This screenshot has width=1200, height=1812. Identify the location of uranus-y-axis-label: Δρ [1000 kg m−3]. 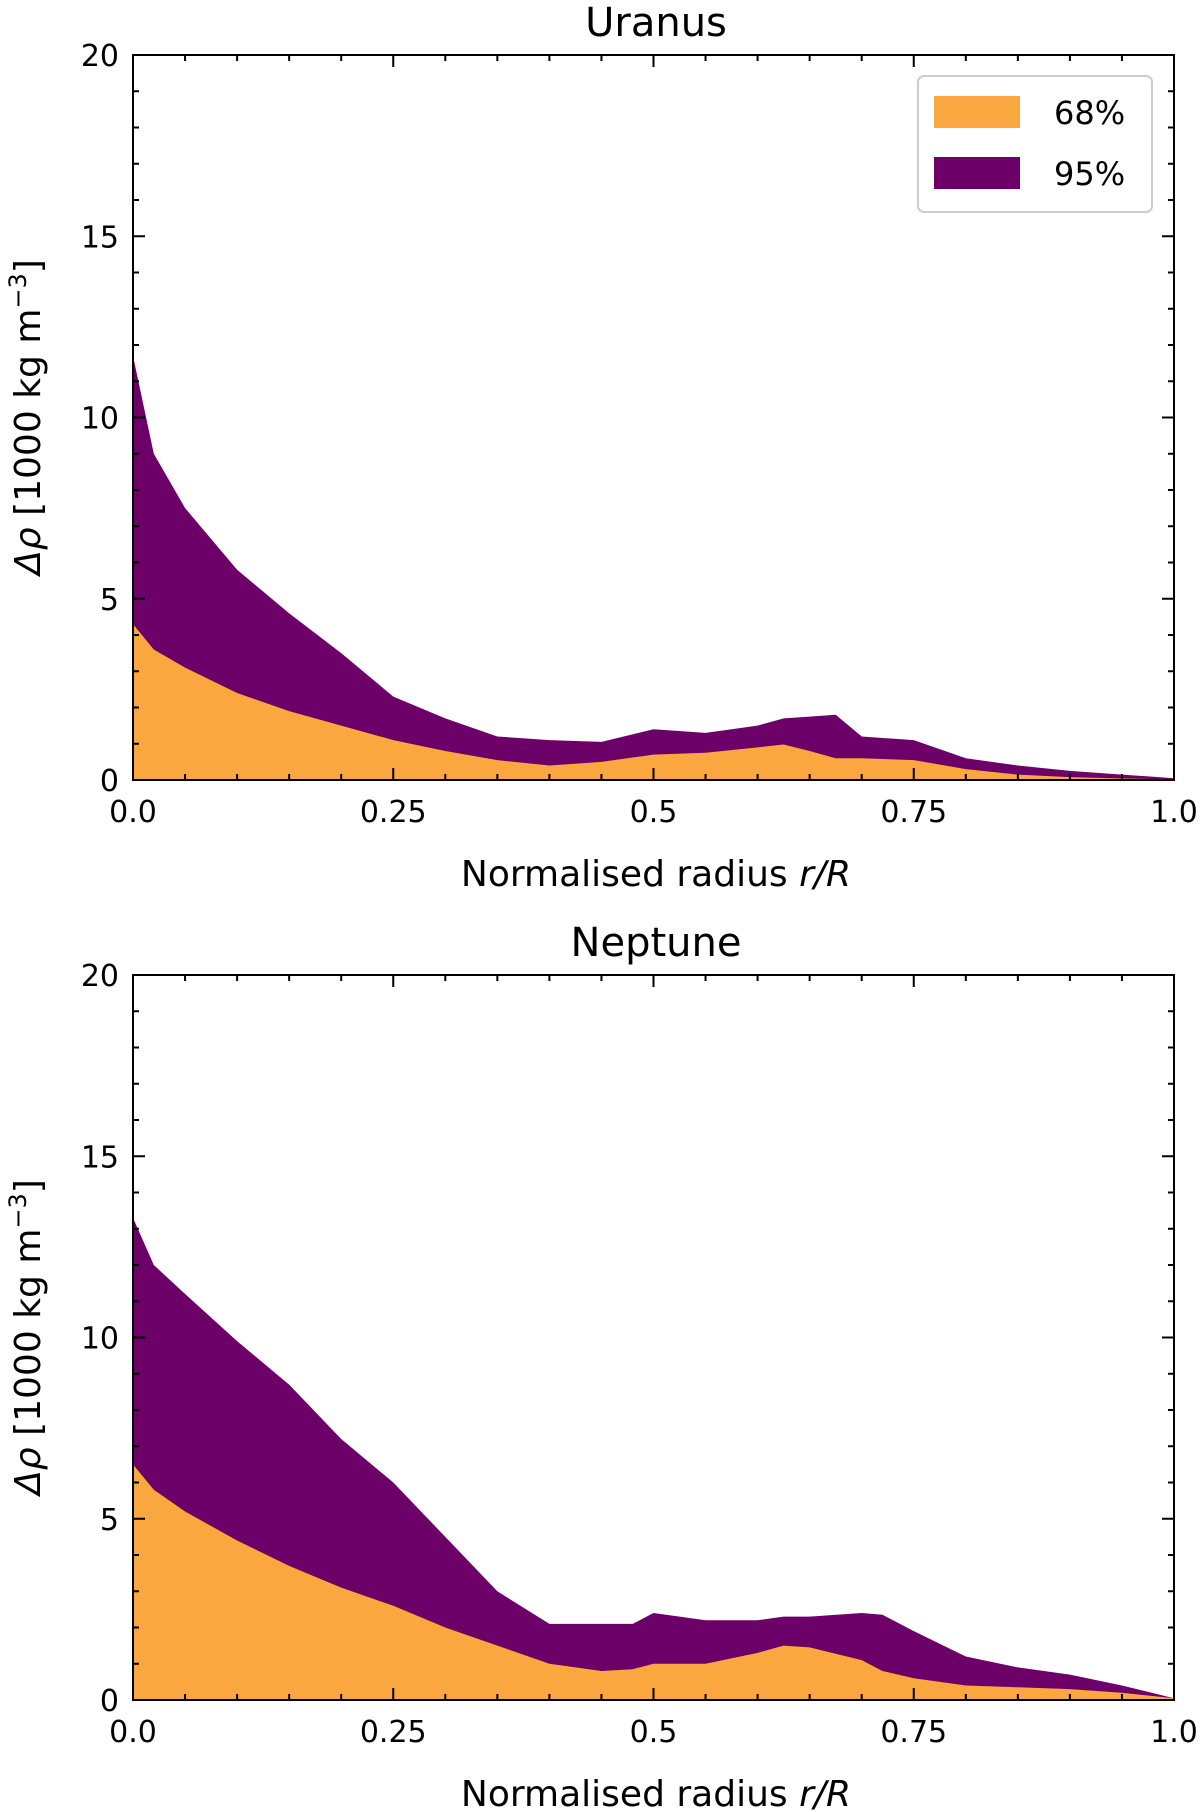
(26, 418).